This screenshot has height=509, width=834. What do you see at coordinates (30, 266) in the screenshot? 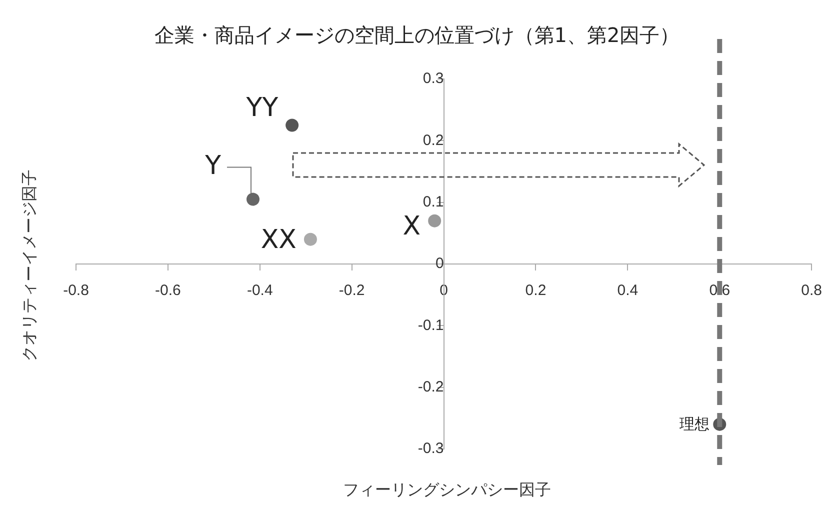
I see `y-axis-title: クオリティーイメージ因子` at bounding box center [30, 266].